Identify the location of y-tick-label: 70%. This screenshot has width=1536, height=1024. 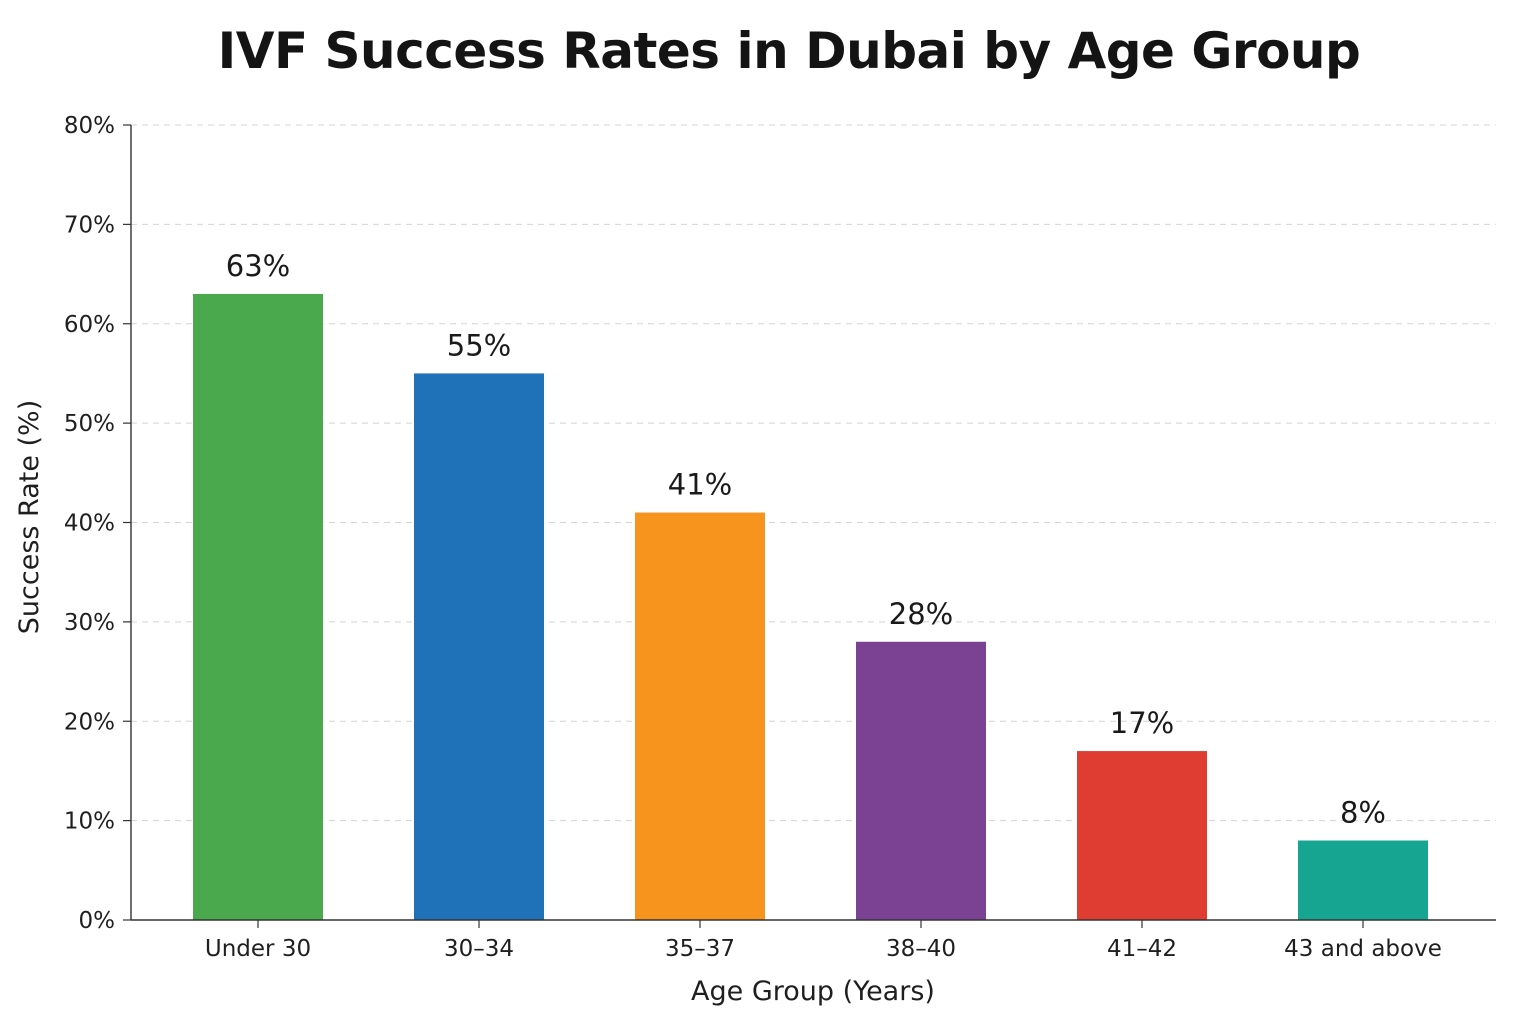
(89, 225).